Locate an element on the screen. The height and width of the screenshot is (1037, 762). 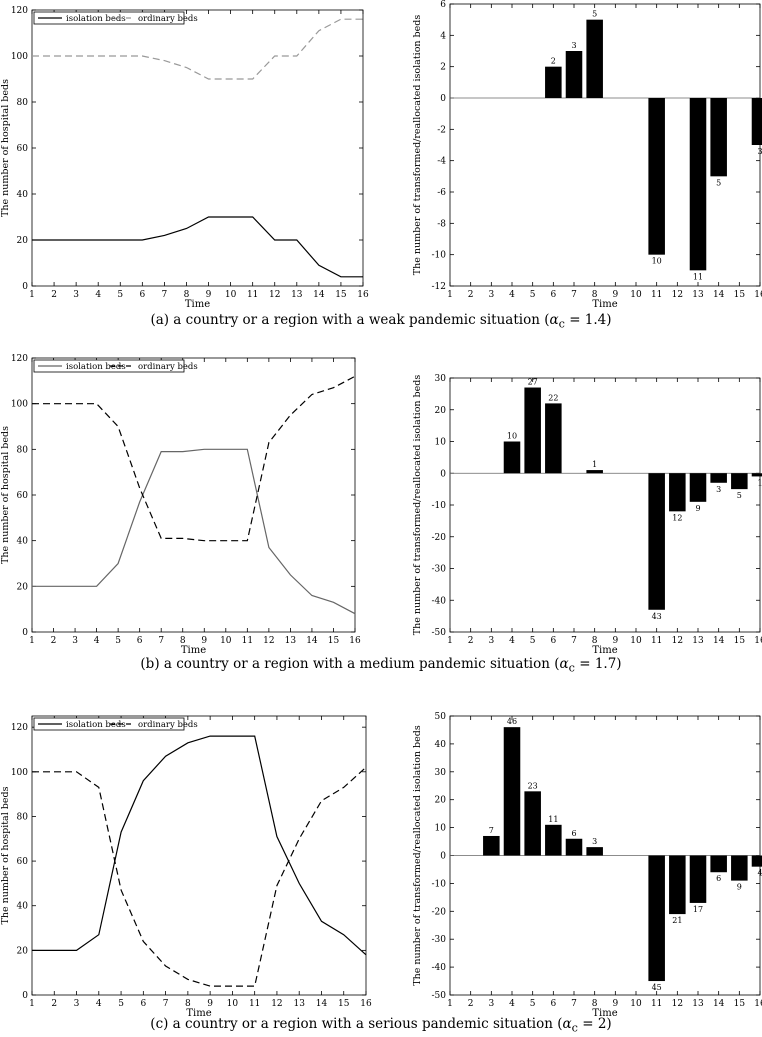
panel-a-bar-xtick-label: 10 is located at coordinates (636, 295).